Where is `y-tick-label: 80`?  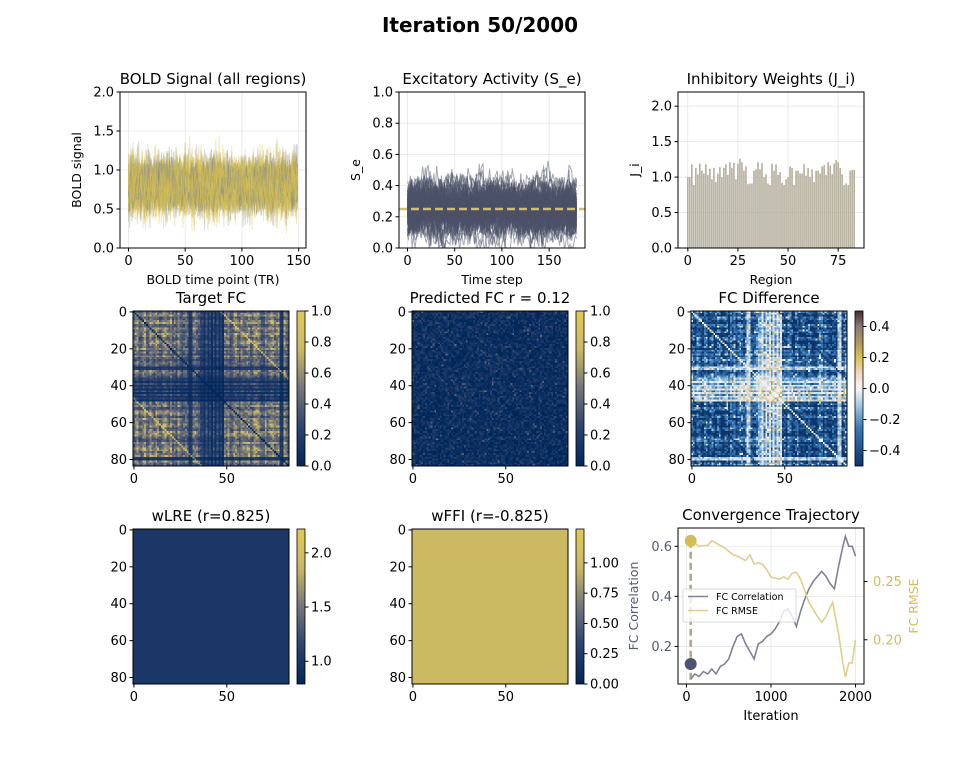 y-tick-label: 80 is located at coordinates (118, 460).